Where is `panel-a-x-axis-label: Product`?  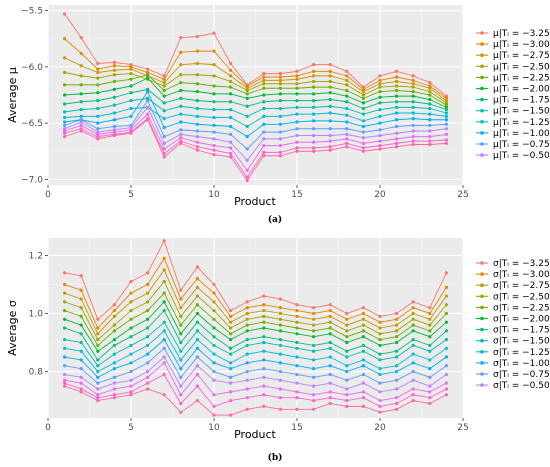 panel-a-x-axis-label: Product is located at coordinates (255, 201).